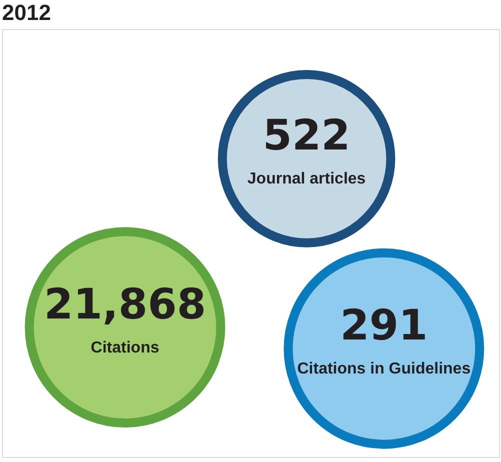  What do you see at coordinates (26, 12) in the screenshot?
I see `text: 2012` at bounding box center [26, 12].